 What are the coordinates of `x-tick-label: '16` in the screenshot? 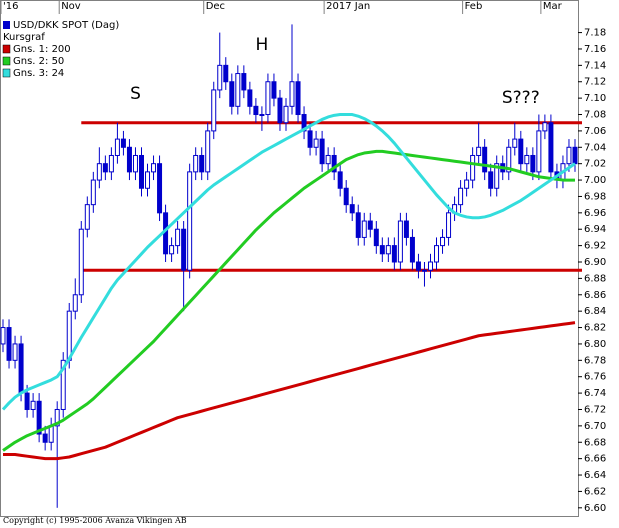 It's located at (10, 6).